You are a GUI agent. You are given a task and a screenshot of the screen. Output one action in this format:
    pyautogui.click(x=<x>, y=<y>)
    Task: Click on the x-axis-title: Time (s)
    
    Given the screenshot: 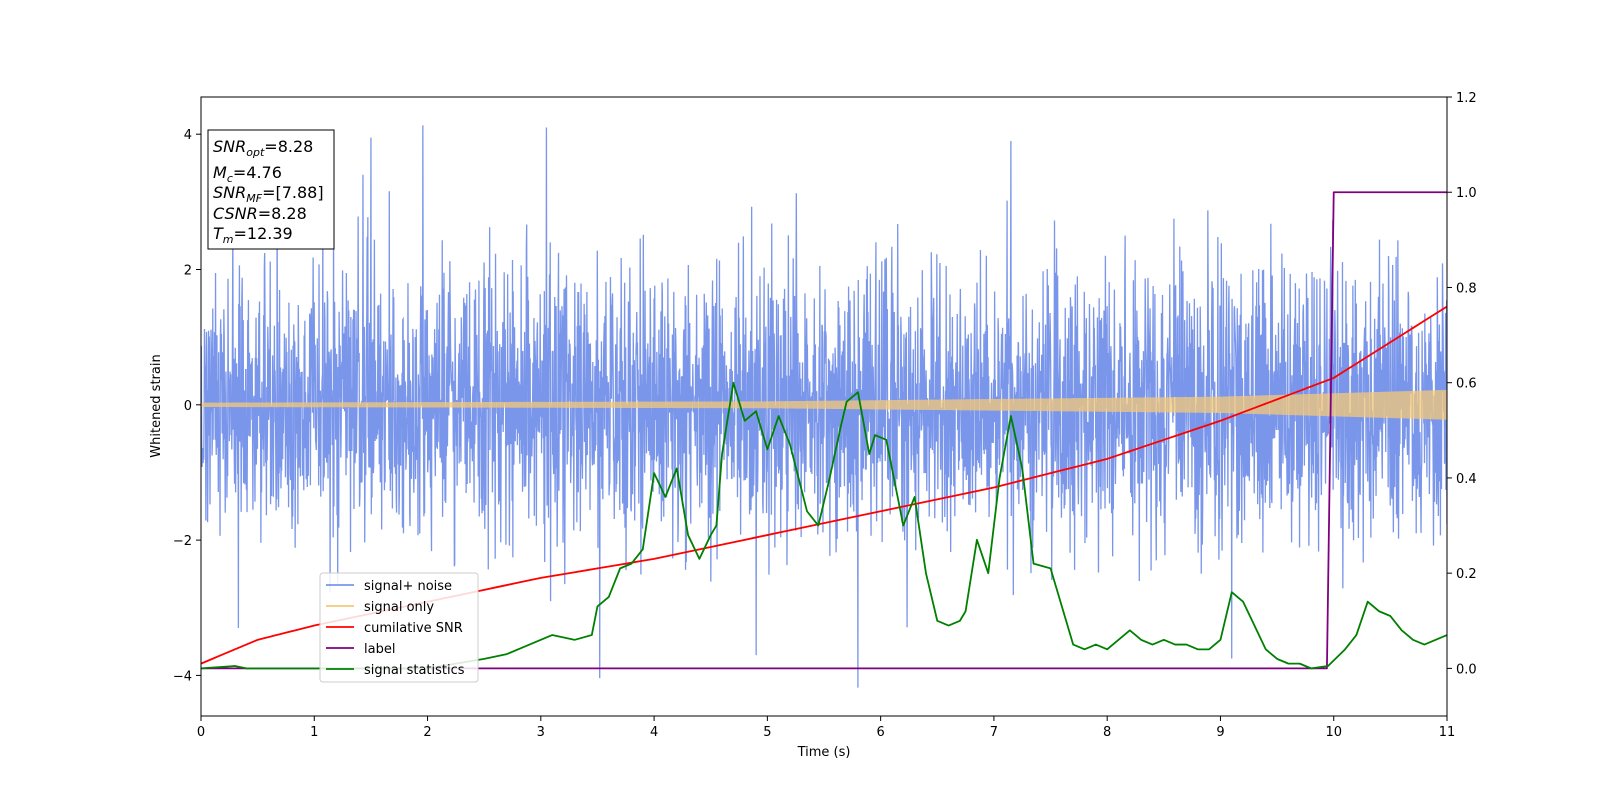 What is the action you would take?
    pyautogui.click(x=824, y=752)
    